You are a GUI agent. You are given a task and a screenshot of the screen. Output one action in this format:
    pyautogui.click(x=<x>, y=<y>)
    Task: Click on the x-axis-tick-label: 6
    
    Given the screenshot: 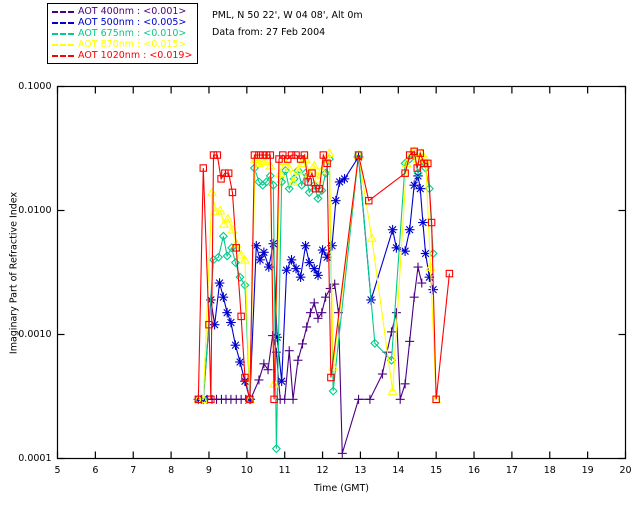 What is the action you would take?
    pyautogui.click(x=95, y=470)
    